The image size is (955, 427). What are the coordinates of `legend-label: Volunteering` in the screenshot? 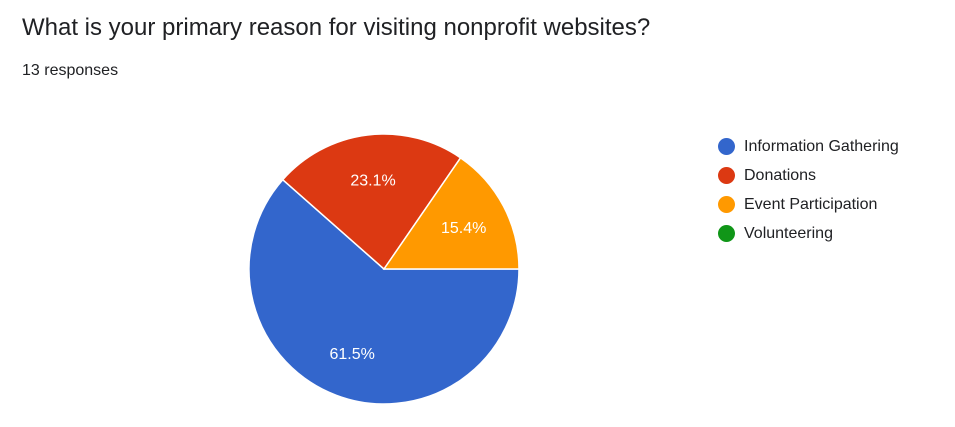 It's located at (788, 233).